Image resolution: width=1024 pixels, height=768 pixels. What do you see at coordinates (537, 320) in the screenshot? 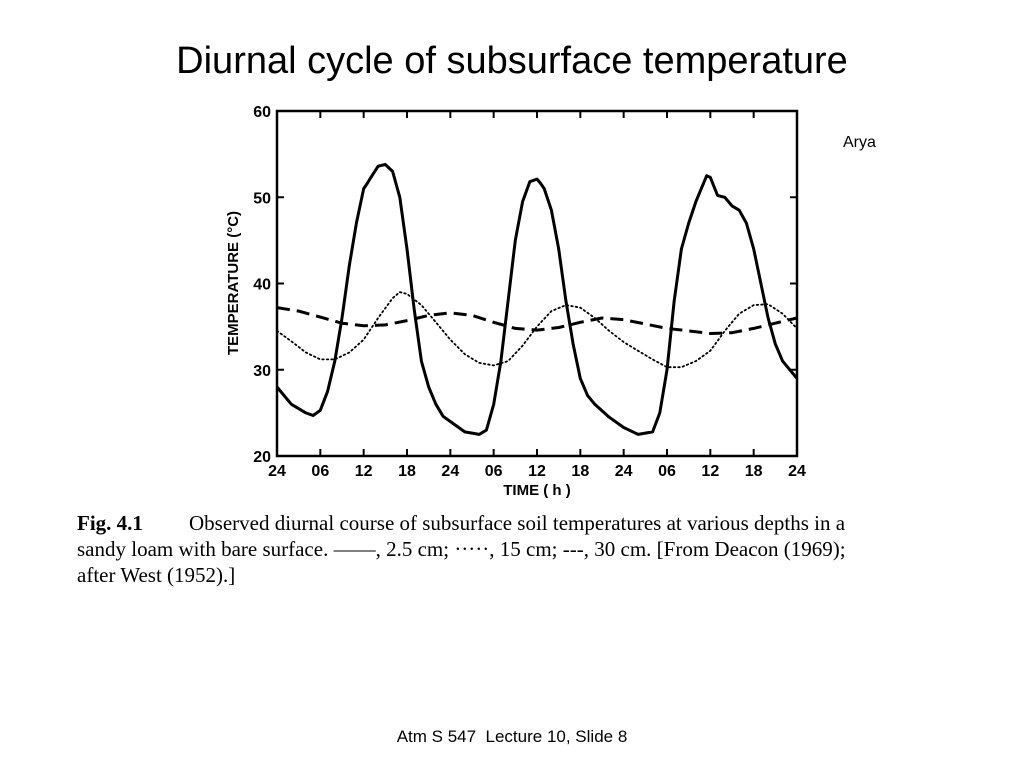
I see `series-line-dashed` at bounding box center [537, 320].